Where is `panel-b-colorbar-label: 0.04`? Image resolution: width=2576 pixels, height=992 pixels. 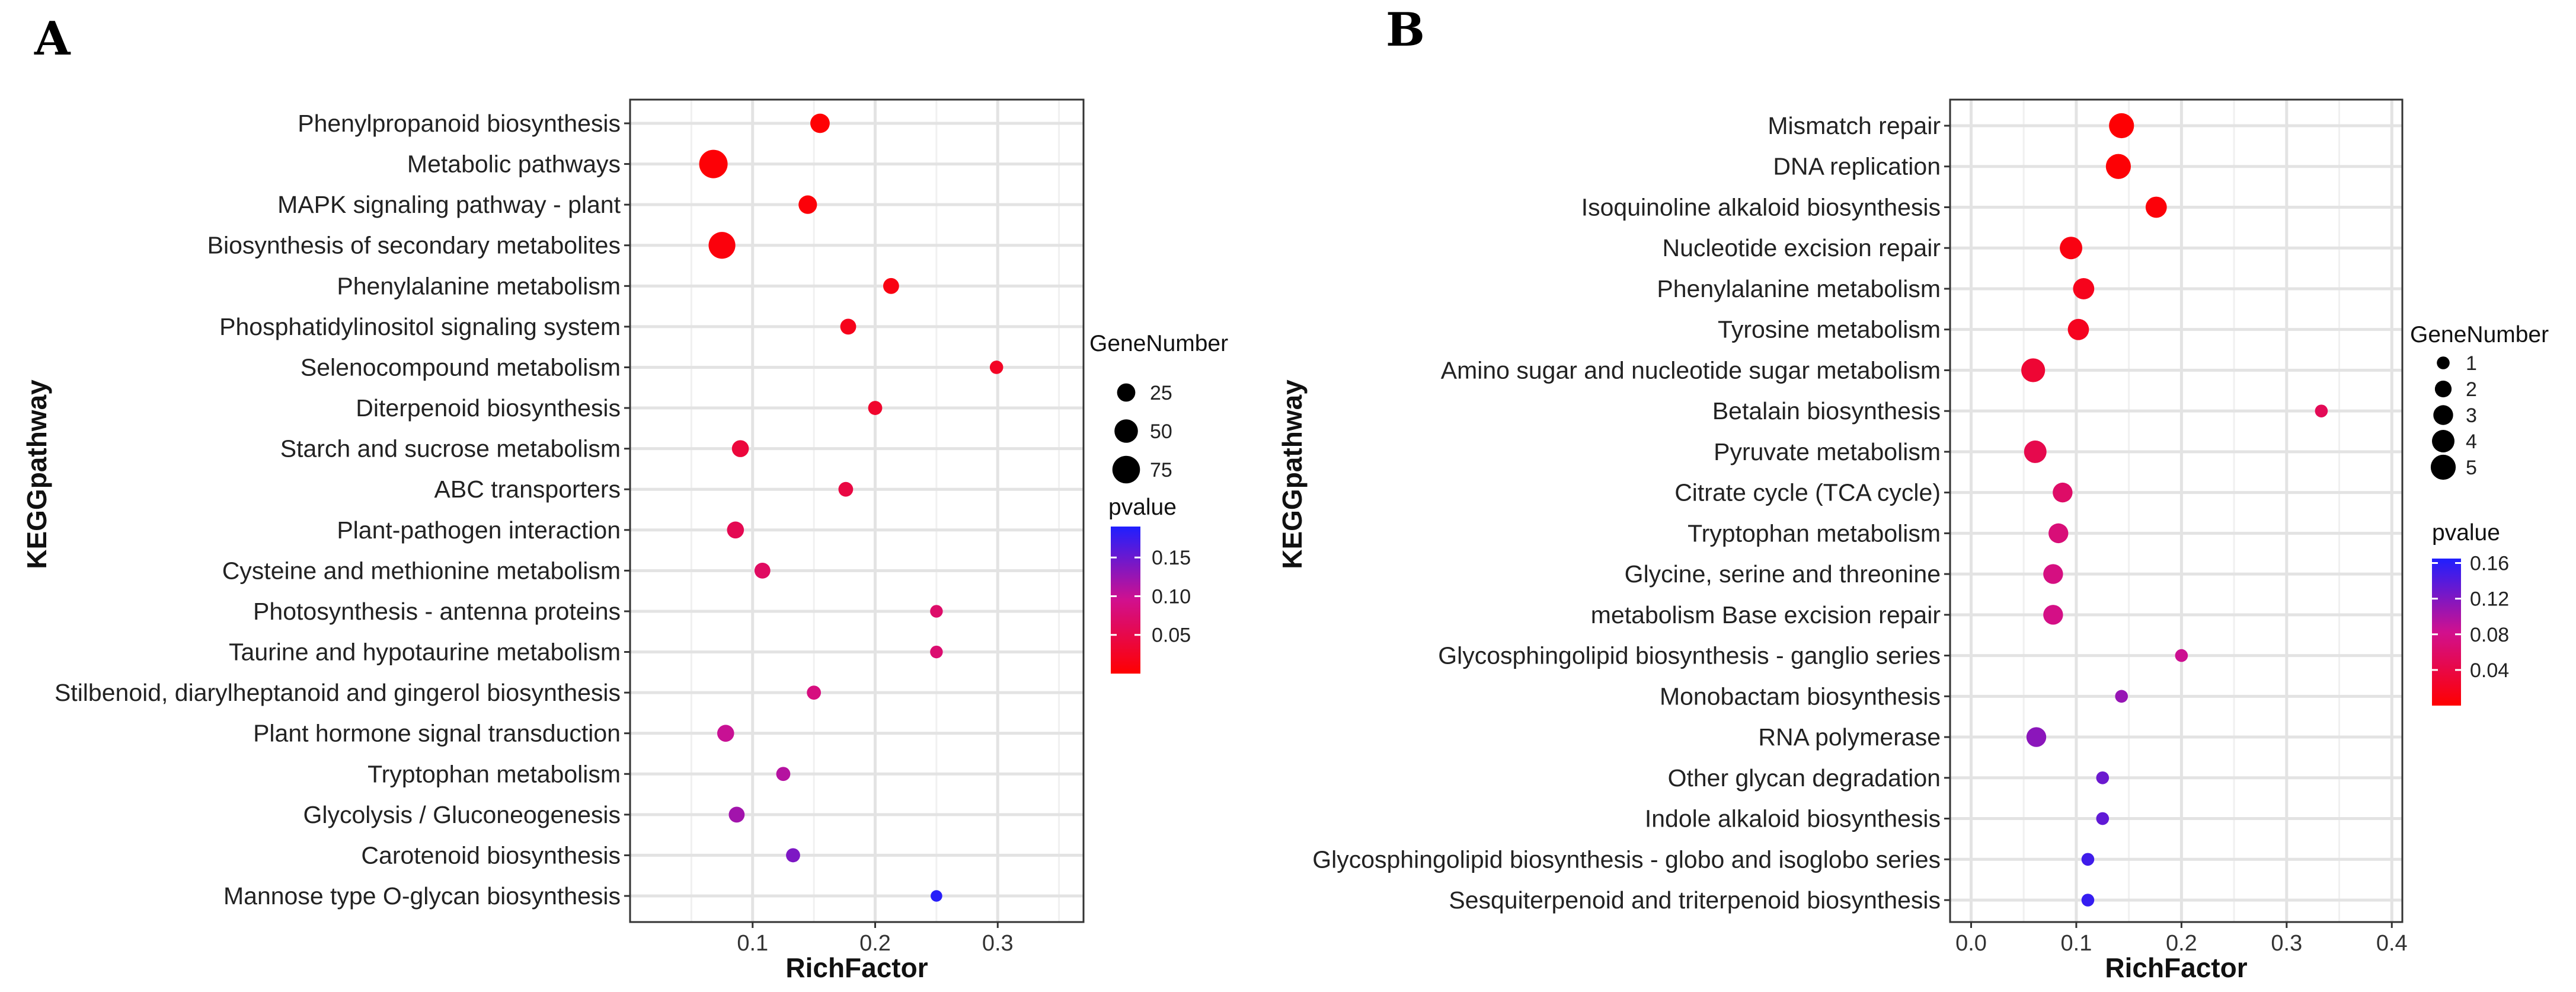
panel-b-colorbar-label: 0.04 is located at coordinates (2489, 670).